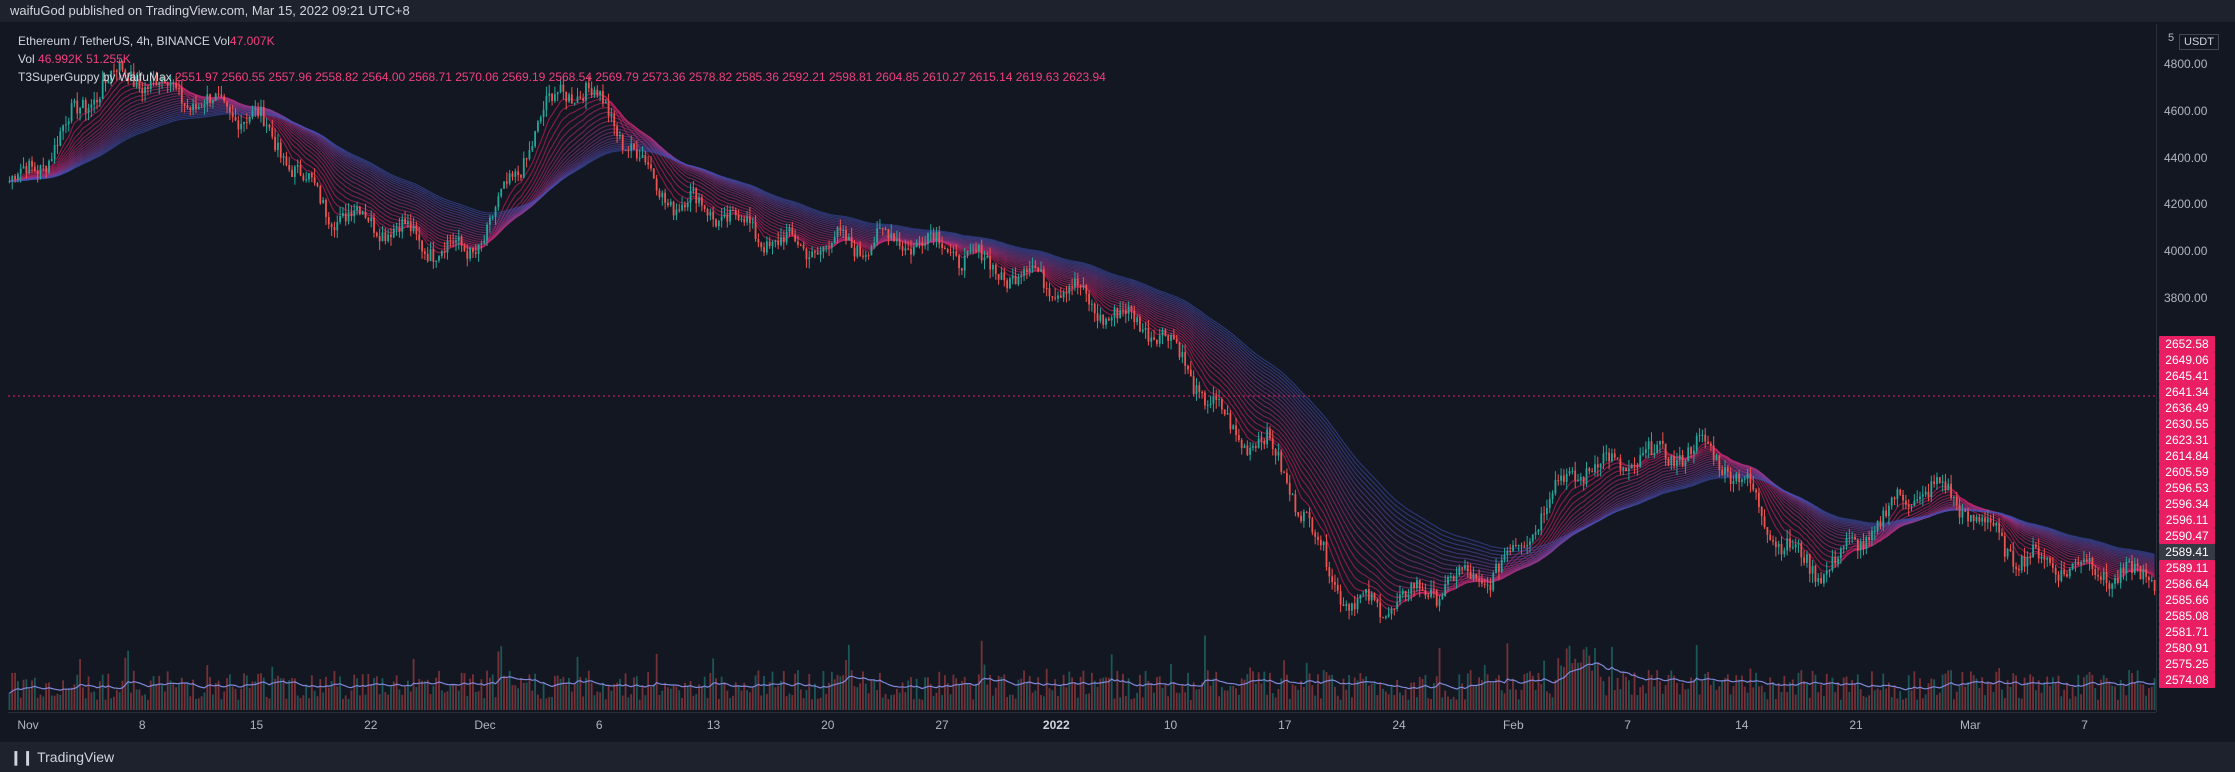 The height and width of the screenshot is (772, 2235). Describe the element at coordinates (1082, 727) in the screenshot. I see `time-scale` at that location.